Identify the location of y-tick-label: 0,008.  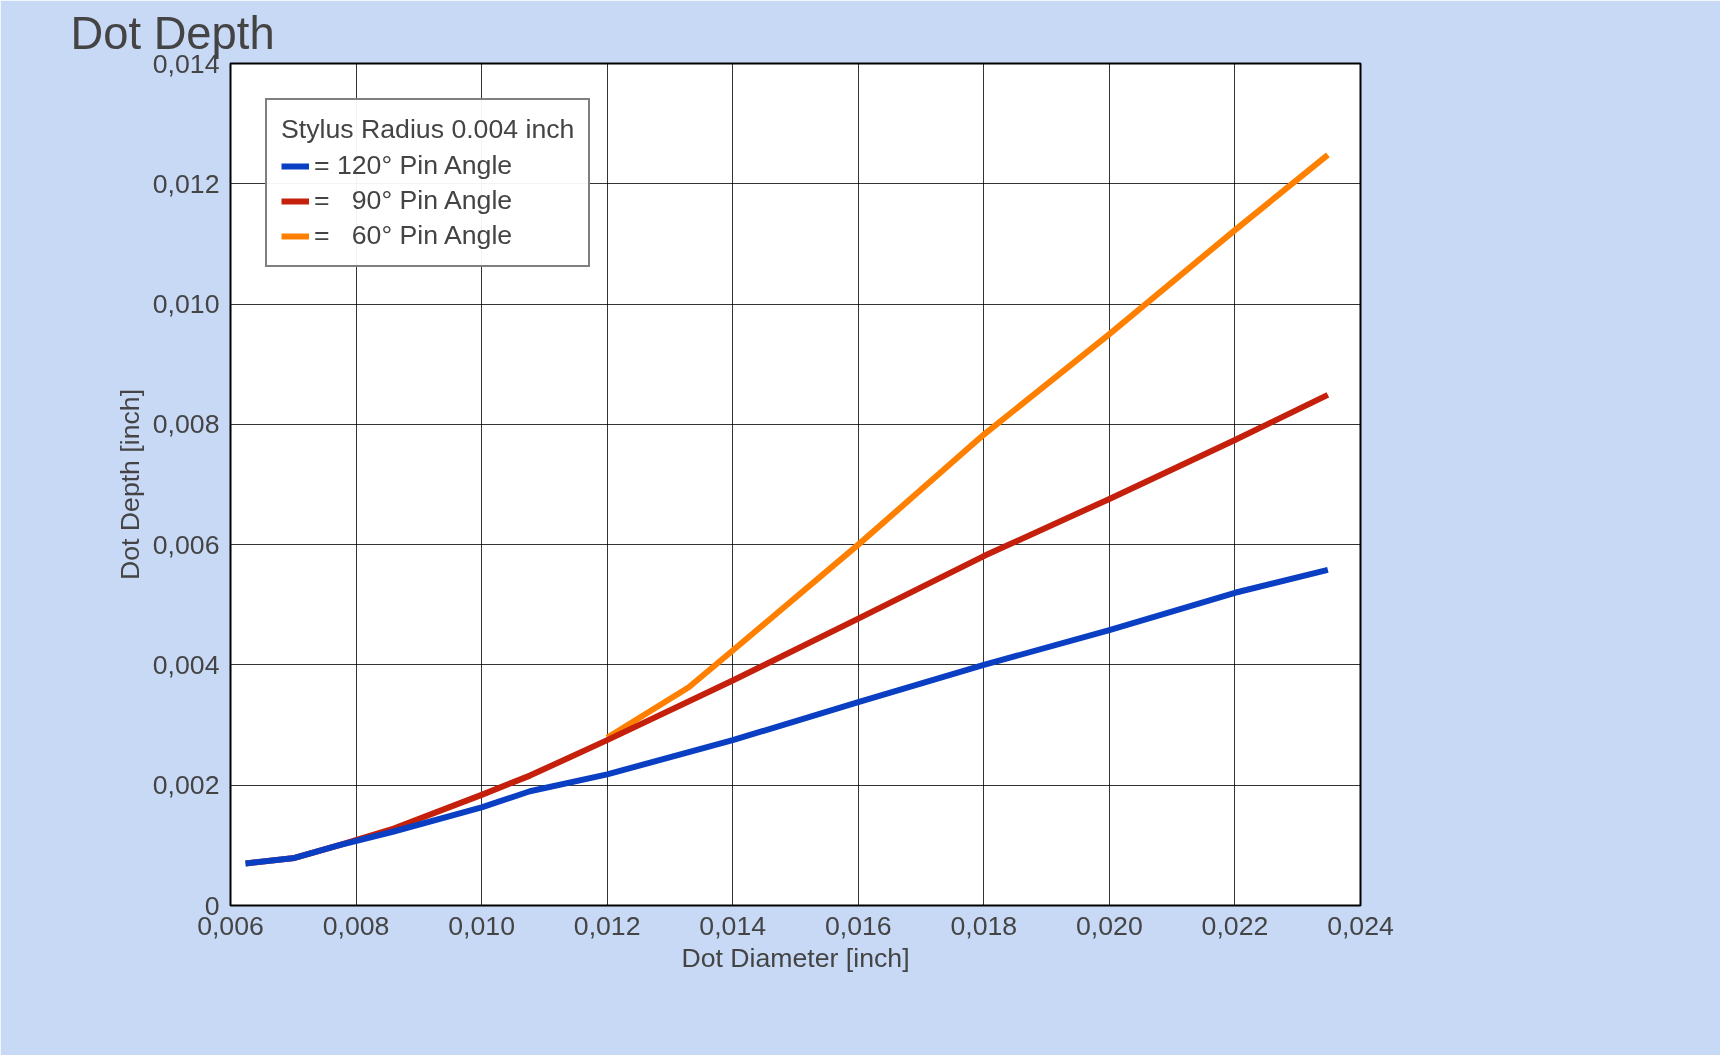
(186, 424).